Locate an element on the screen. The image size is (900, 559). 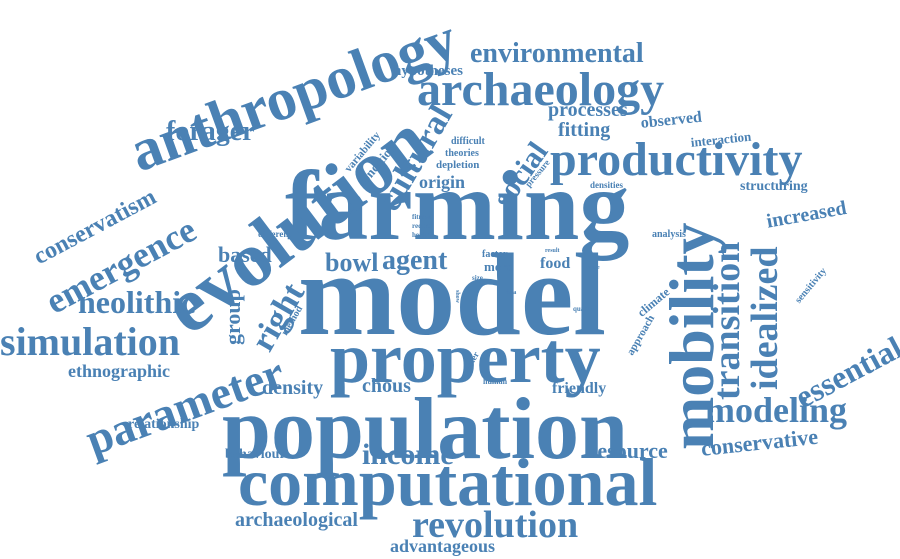
word-hypotheses: hypotheses is located at coordinates (428, 71).